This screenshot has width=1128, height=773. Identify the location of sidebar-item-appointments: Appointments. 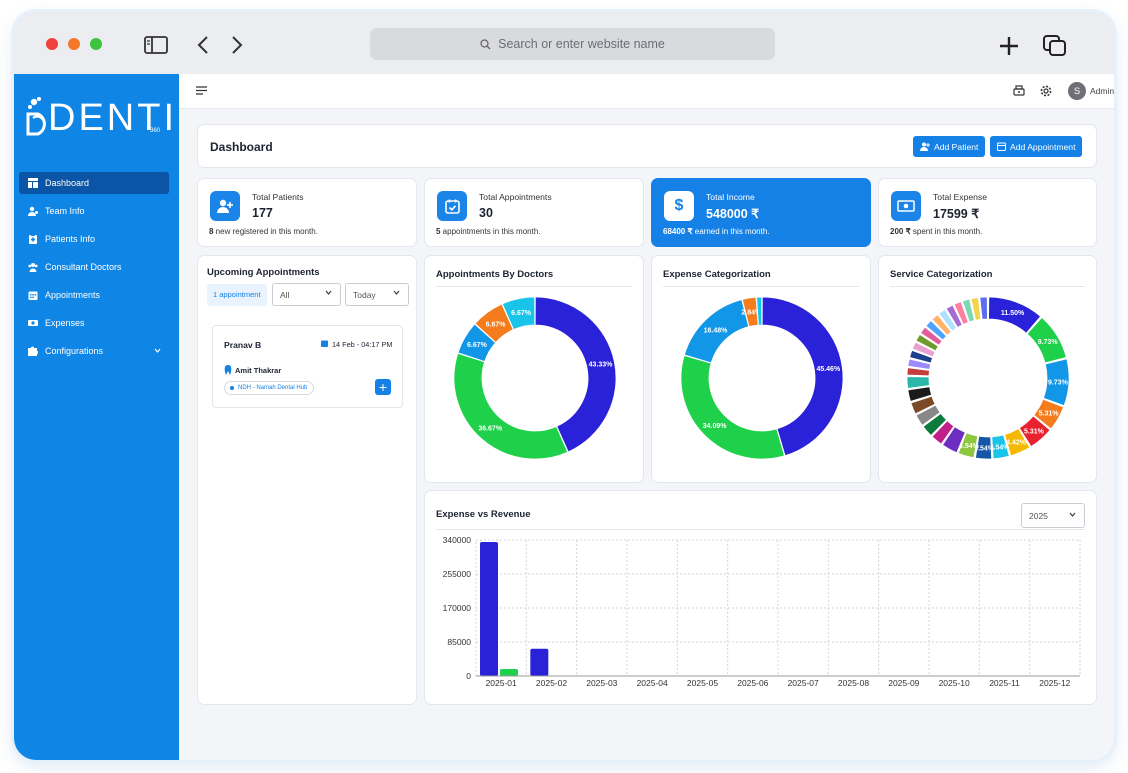
(94, 295).